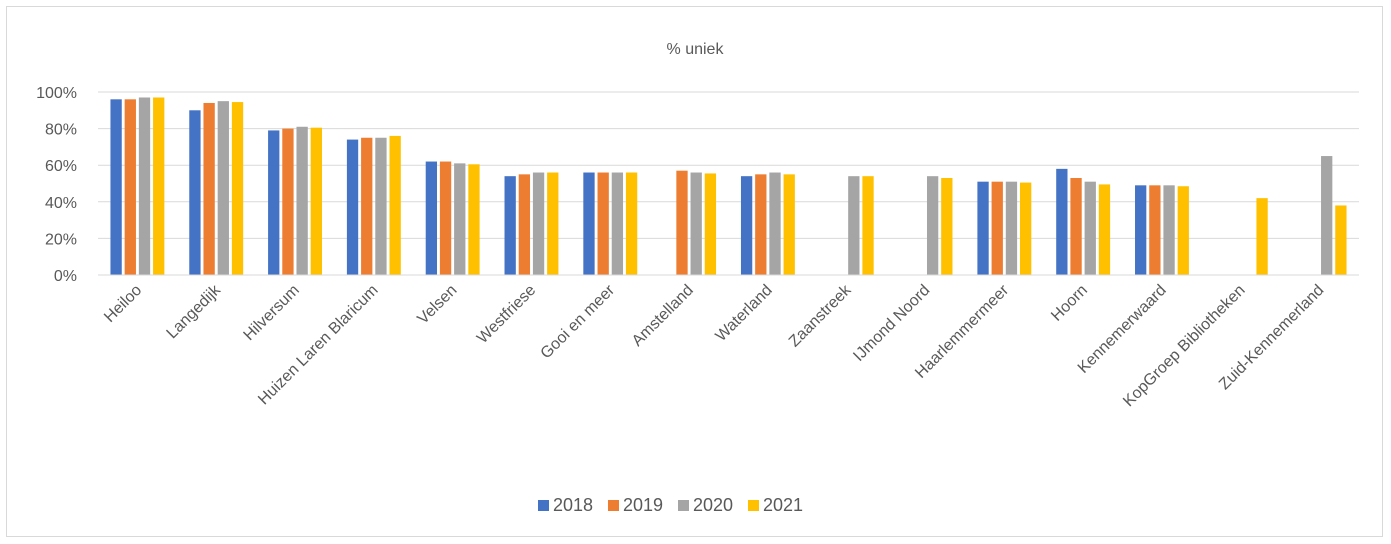  What do you see at coordinates (783, 505) in the screenshot?
I see `legend-label-2021: 2021` at bounding box center [783, 505].